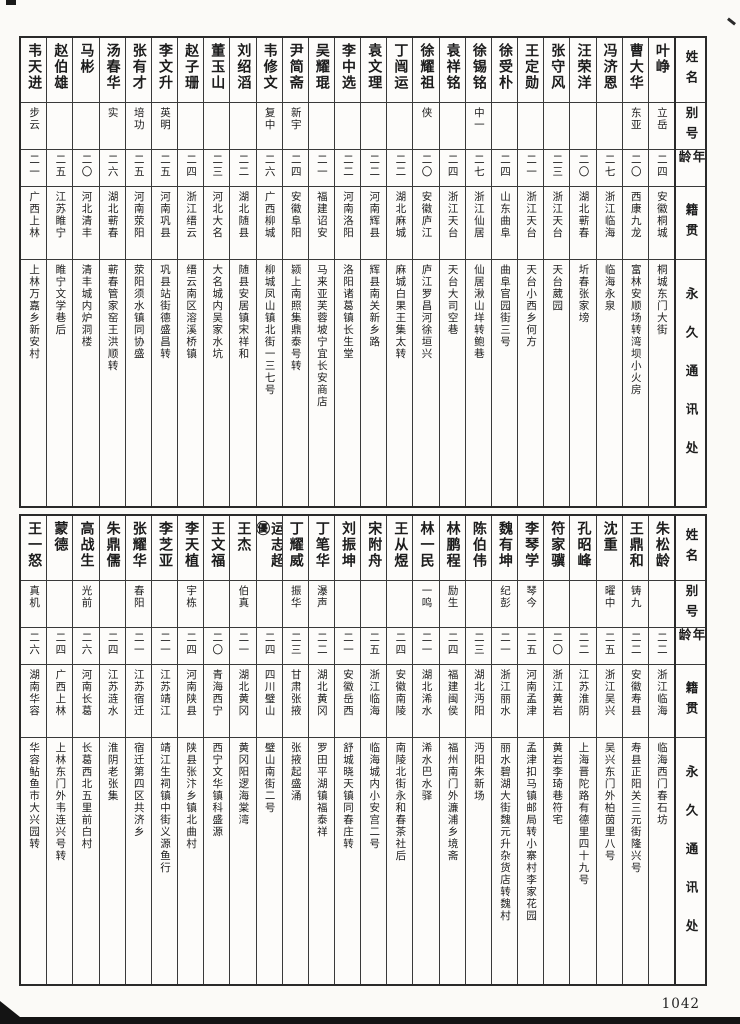  I want to click on person-name: 李芝亚, so click(164, 548).